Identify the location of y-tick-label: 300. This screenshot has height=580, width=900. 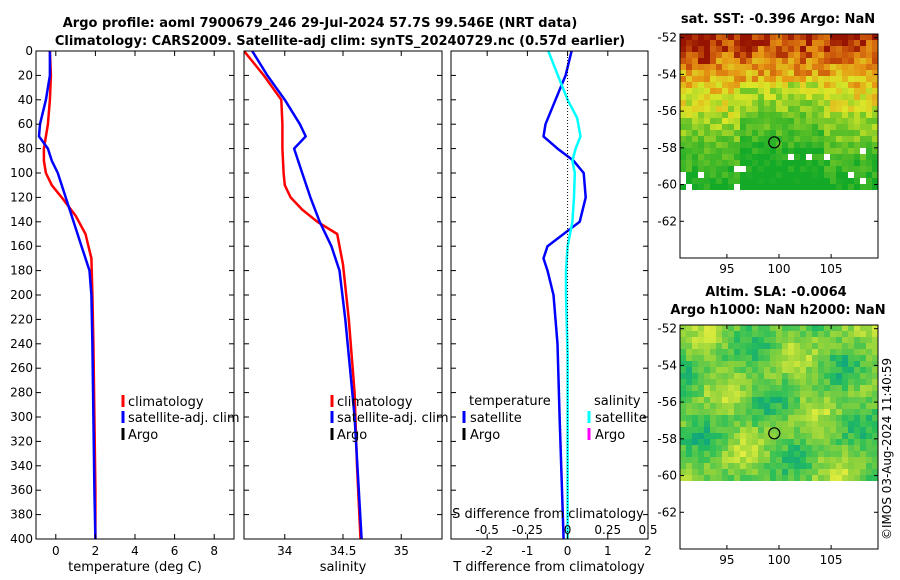
(21, 417).